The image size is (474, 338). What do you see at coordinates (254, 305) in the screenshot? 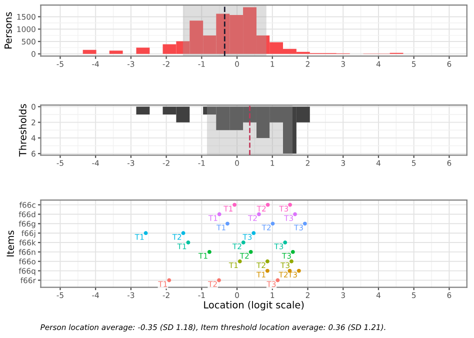
I see `x-axis-title: Location (logit scale)` at bounding box center [254, 305].